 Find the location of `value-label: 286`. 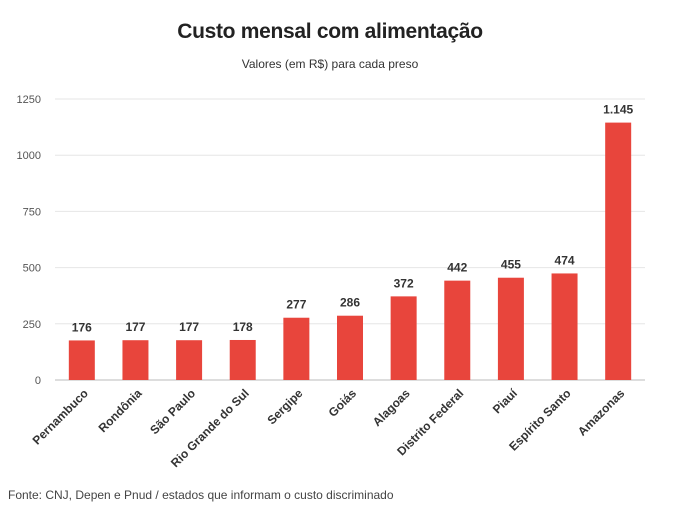

value-label: 286 is located at coordinates (350, 303).